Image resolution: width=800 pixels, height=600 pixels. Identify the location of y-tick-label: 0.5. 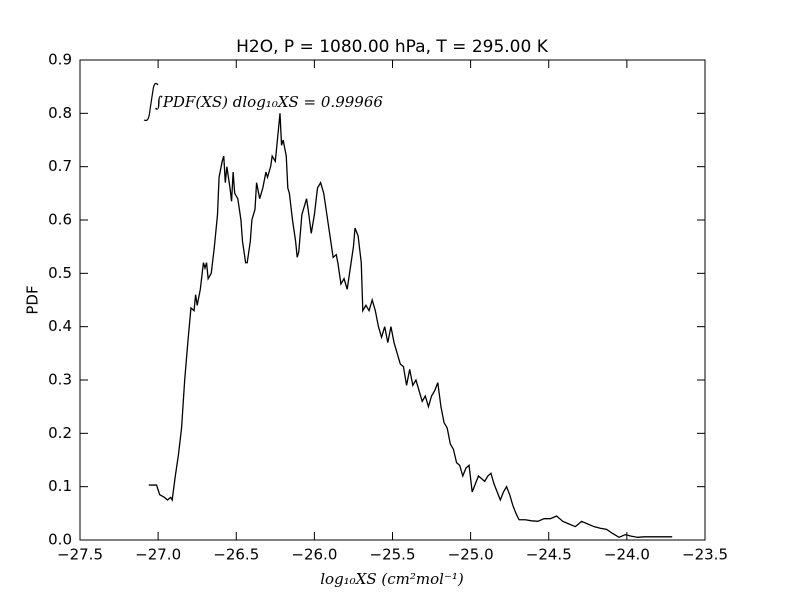
(60, 273).